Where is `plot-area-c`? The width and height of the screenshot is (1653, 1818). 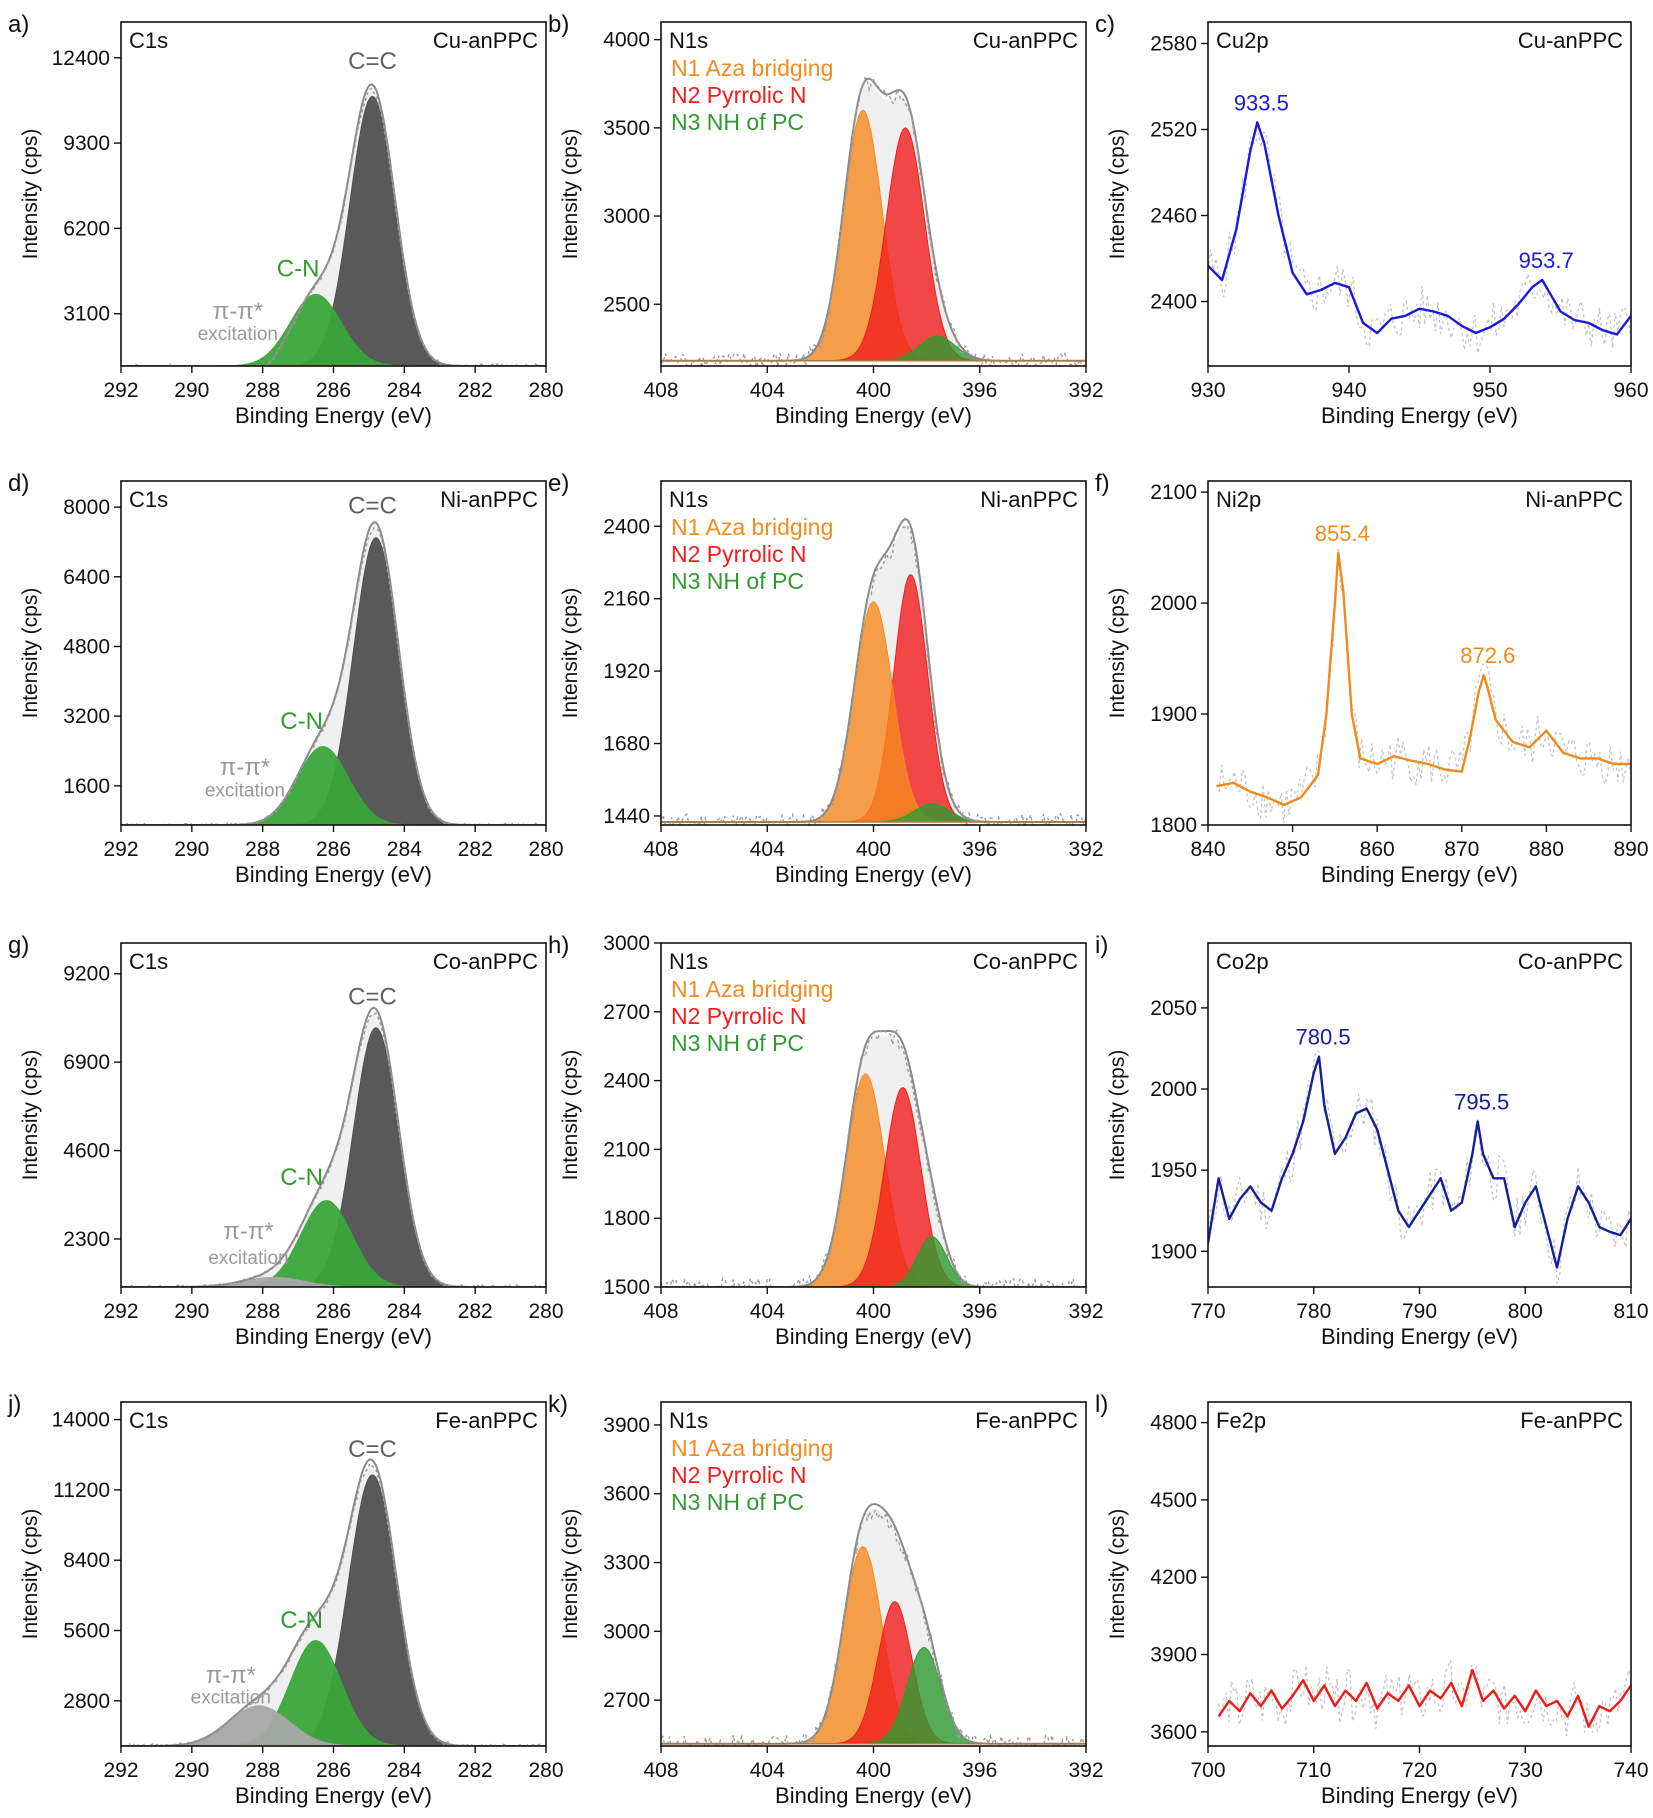
plot-area-c is located at coordinates (1419, 237).